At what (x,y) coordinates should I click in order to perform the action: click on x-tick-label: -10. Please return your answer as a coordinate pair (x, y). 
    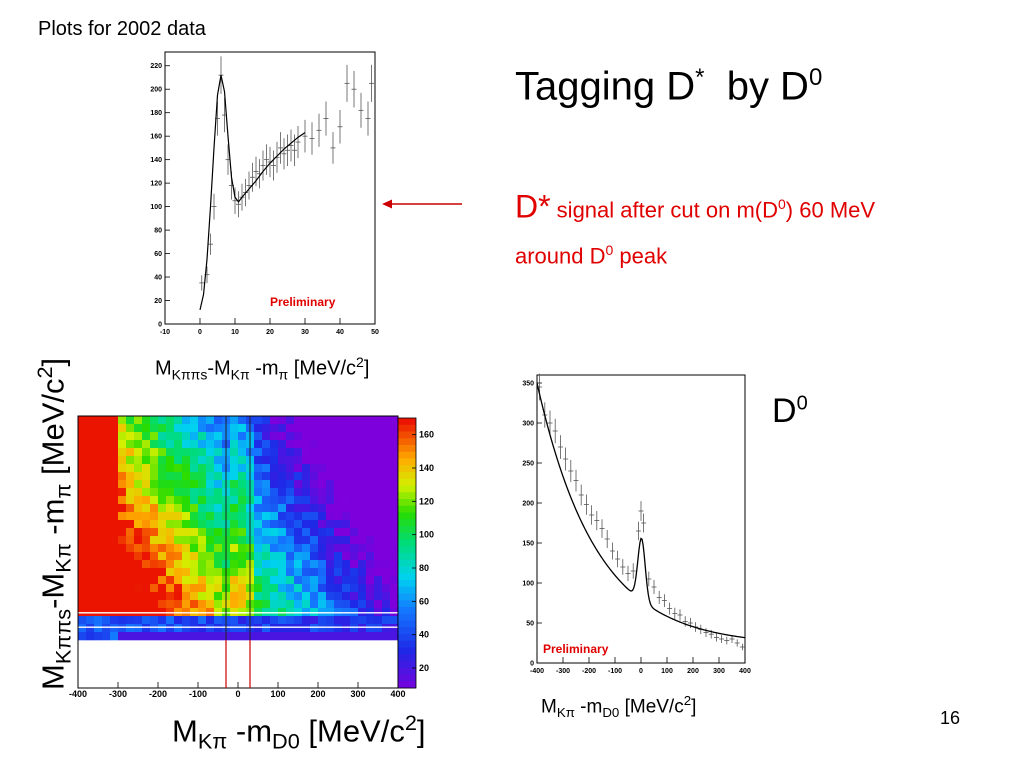
    Looking at the image, I should click on (165, 332).